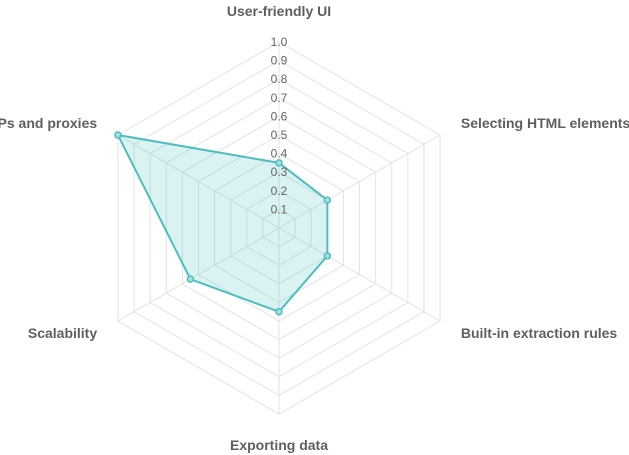 This screenshot has width=629, height=455. Describe the element at coordinates (279, 135) in the screenshot. I see `tick-label: 0.5` at that location.